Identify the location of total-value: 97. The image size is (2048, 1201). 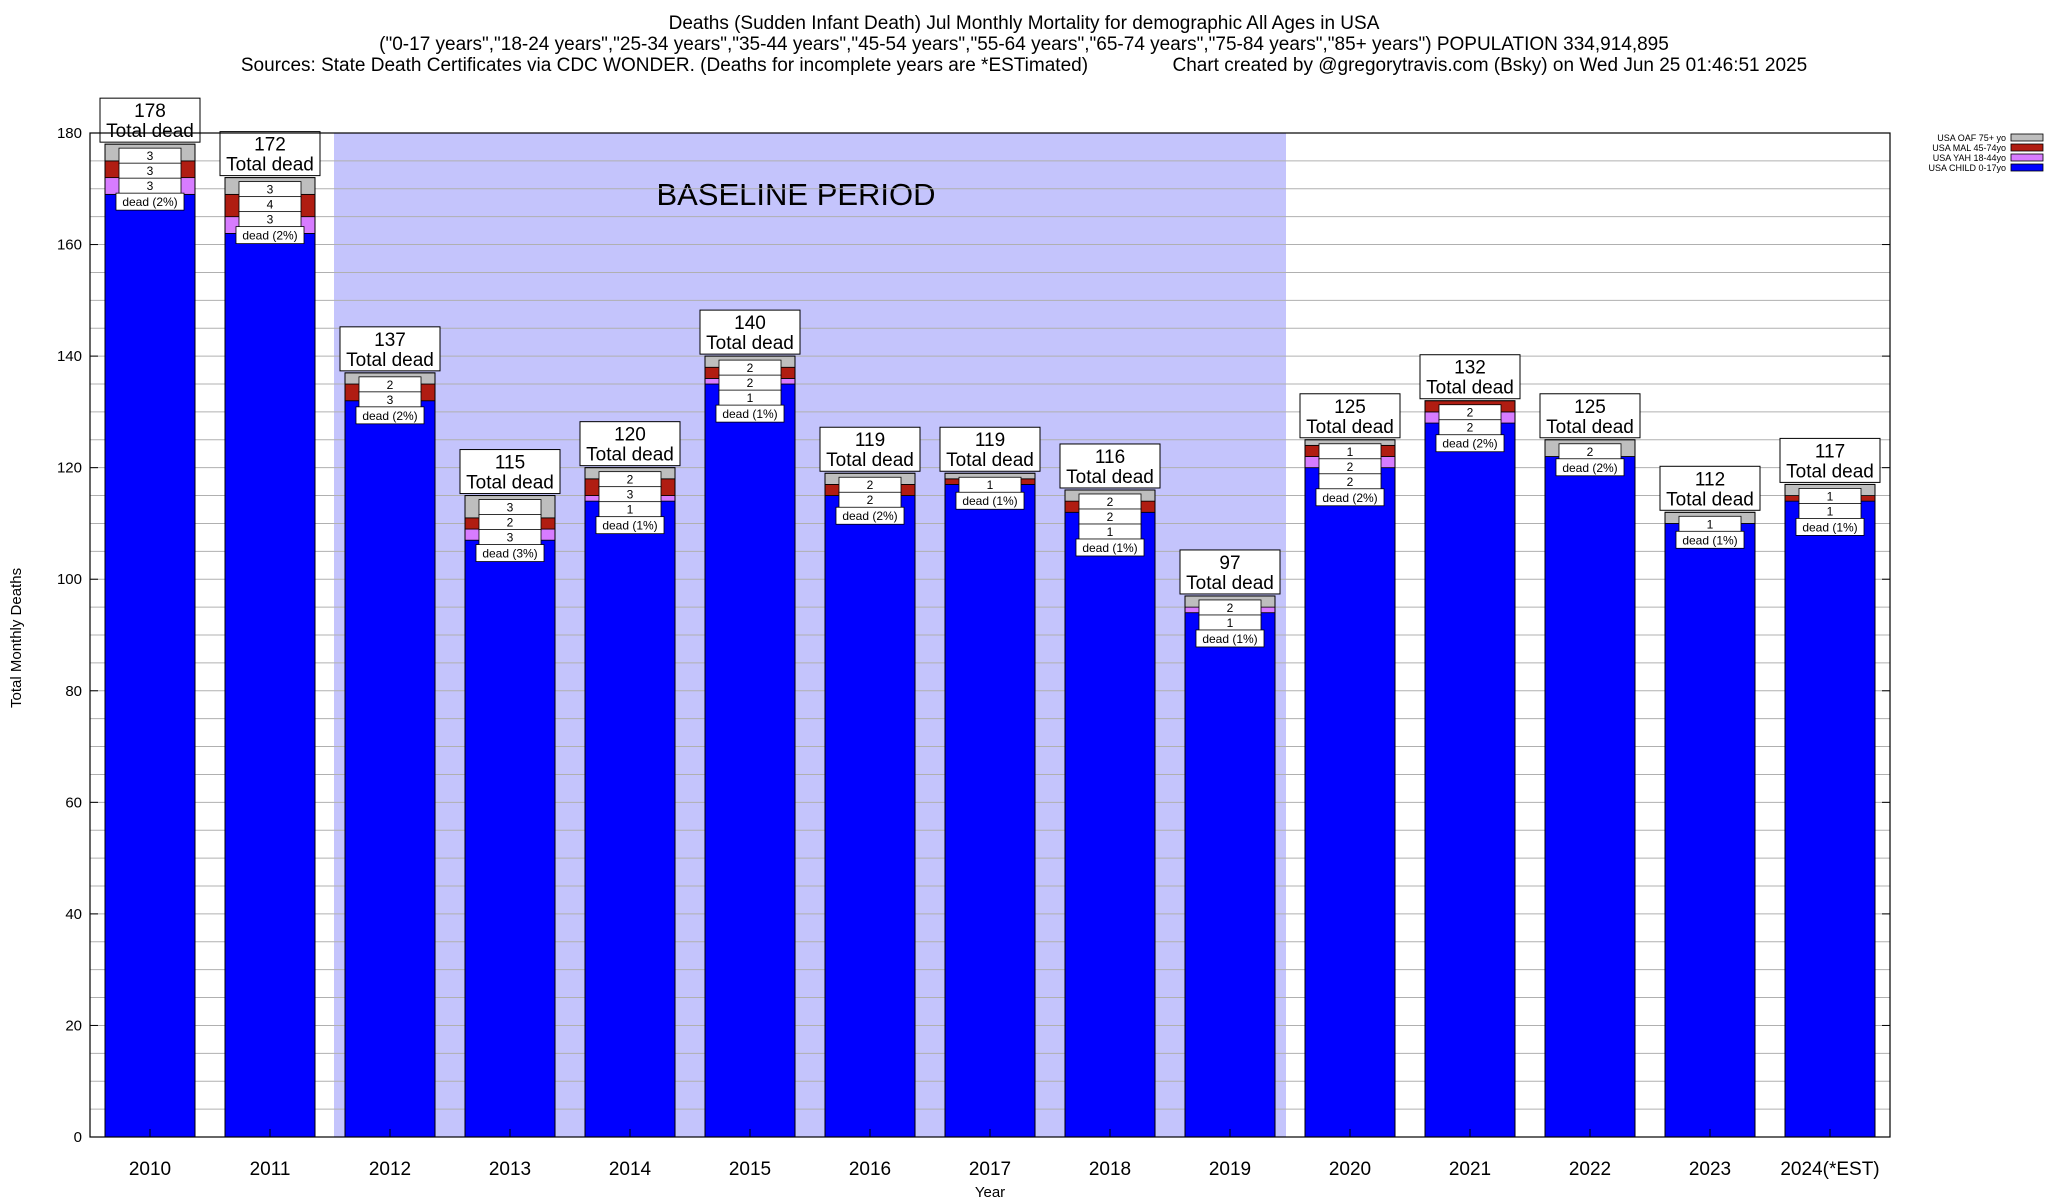
(1229, 563).